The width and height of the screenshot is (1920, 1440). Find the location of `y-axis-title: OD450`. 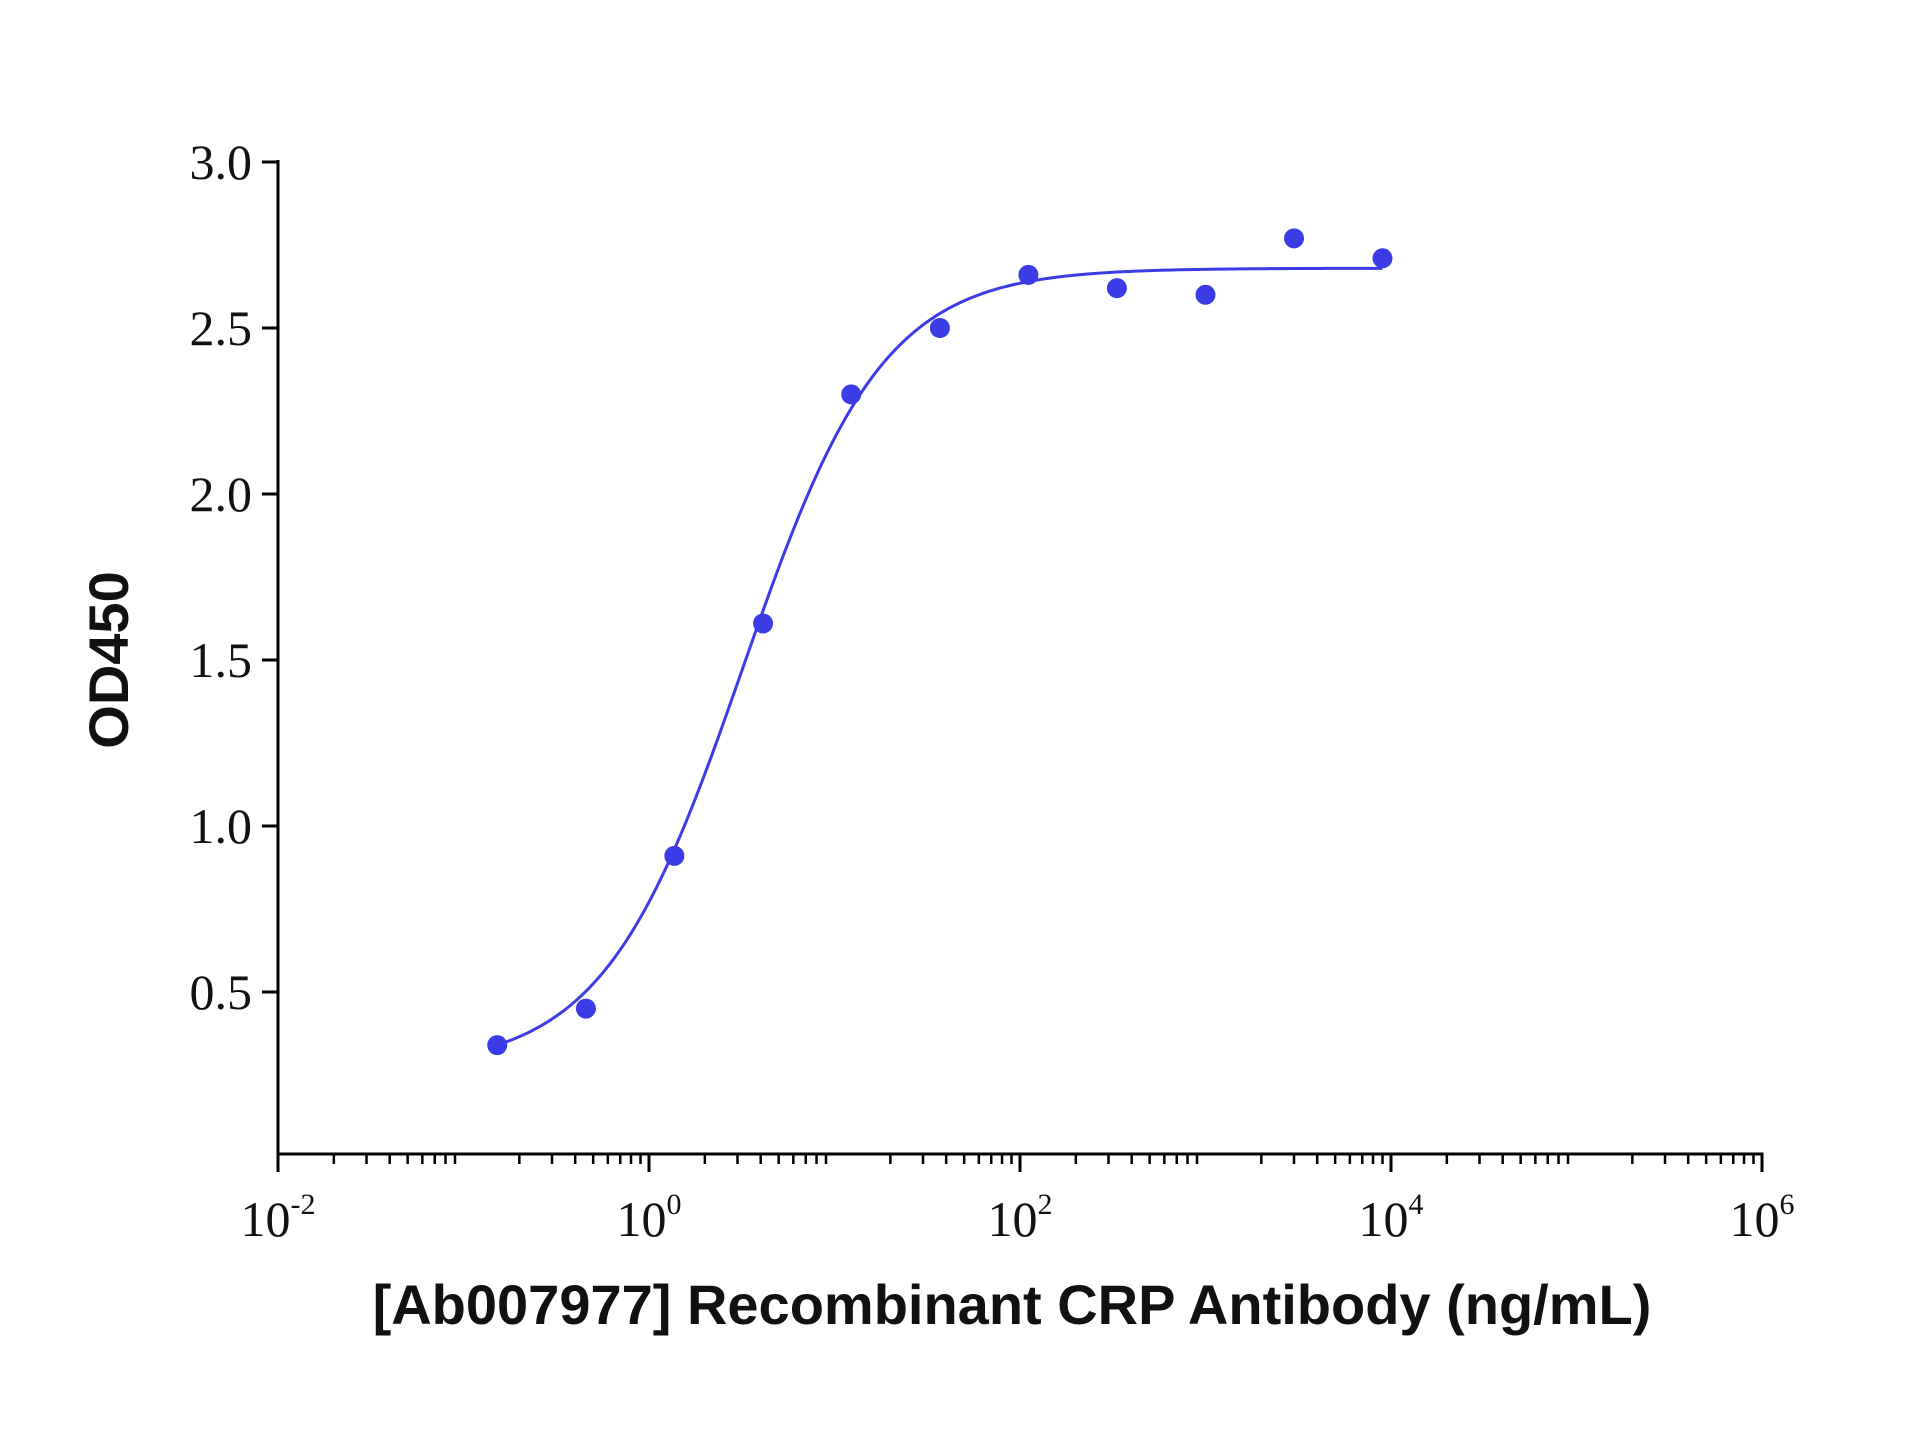

y-axis-title: OD450 is located at coordinates (108, 659).